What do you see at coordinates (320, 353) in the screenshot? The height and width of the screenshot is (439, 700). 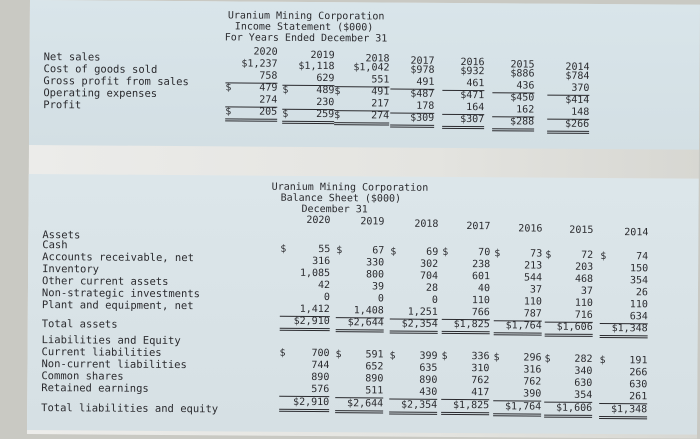 I see `bs-cell: 700` at bounding box center [320, 353].